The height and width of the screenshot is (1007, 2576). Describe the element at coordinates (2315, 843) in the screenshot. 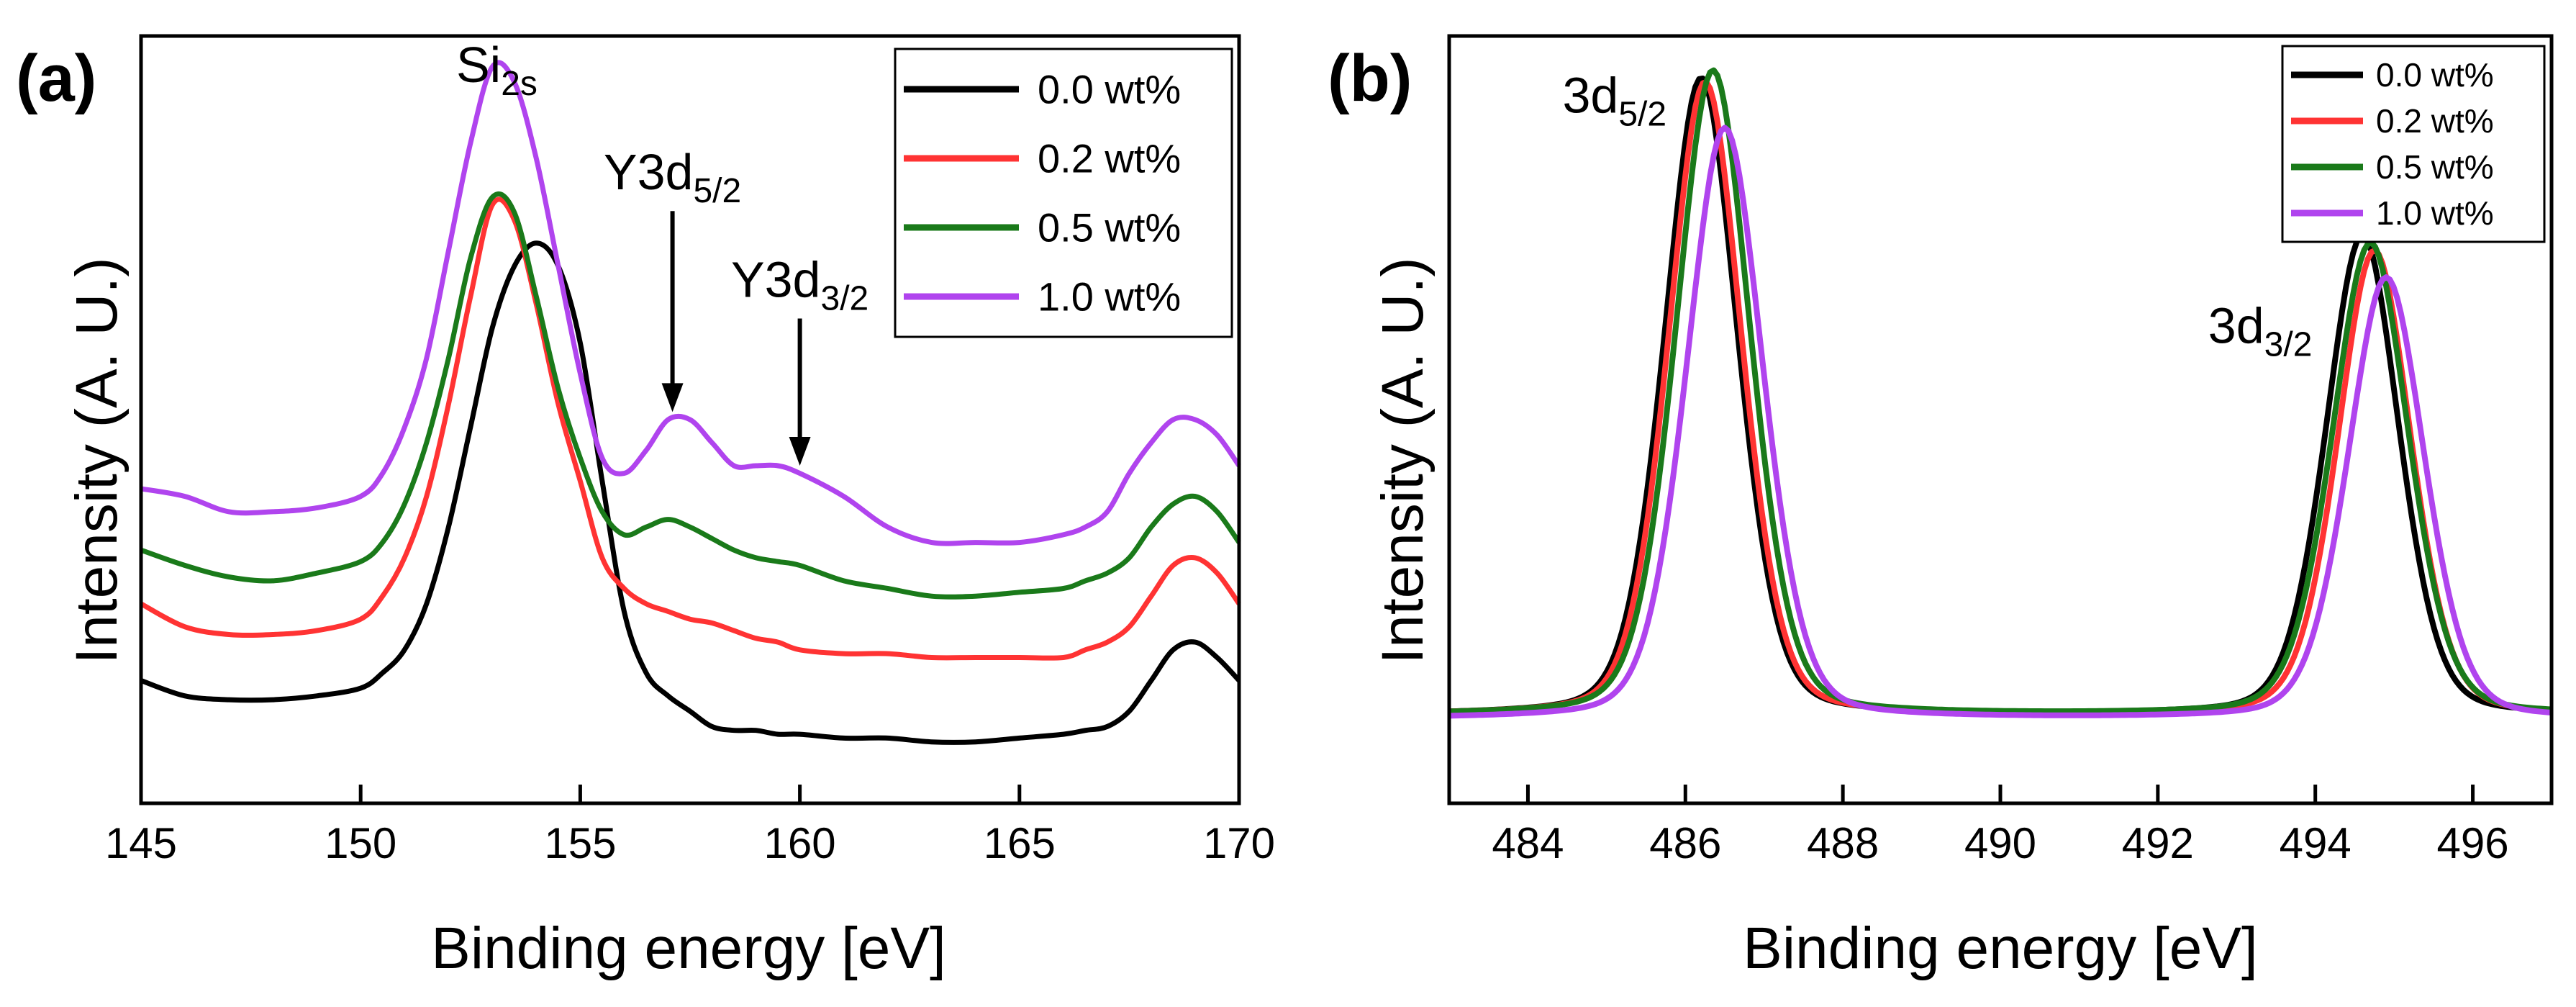

I see `x-tick-label: 494` at that location.